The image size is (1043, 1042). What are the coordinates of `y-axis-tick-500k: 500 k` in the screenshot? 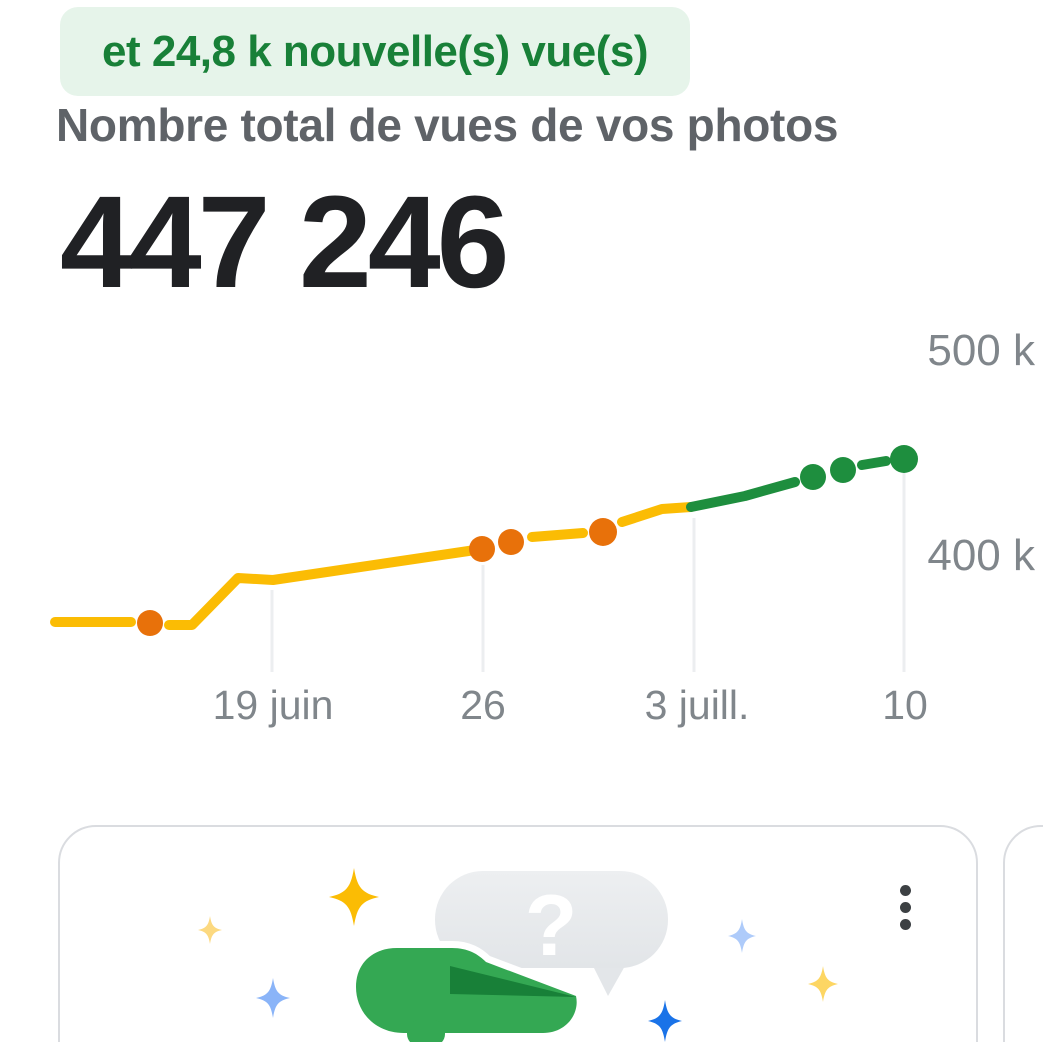 It's located at (981, 350).